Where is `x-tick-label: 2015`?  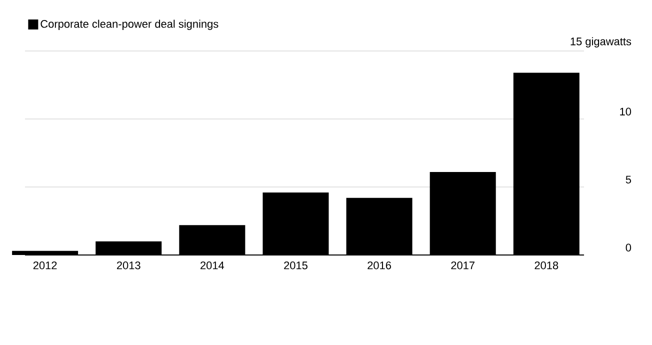 x-tick-label: 2015 is located at coordinates (296, 266).